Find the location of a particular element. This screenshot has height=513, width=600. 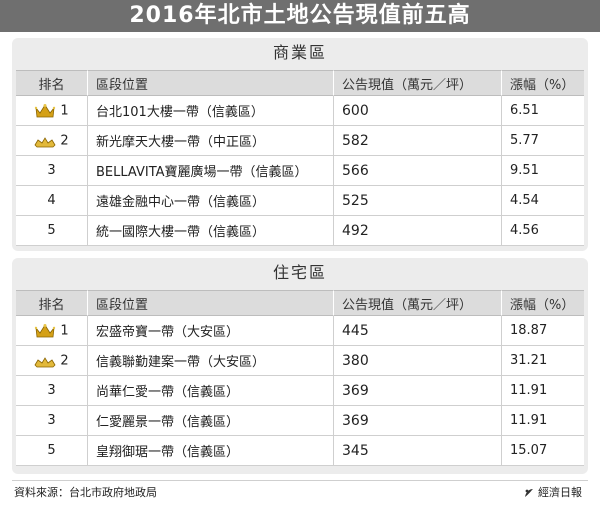

value-cell: 566 is located at coordinates (418, 171).